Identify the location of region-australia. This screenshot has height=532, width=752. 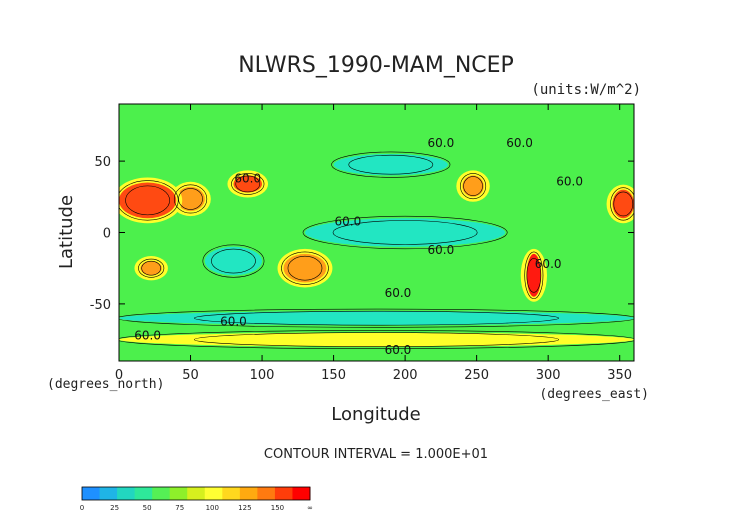
(305, 268).